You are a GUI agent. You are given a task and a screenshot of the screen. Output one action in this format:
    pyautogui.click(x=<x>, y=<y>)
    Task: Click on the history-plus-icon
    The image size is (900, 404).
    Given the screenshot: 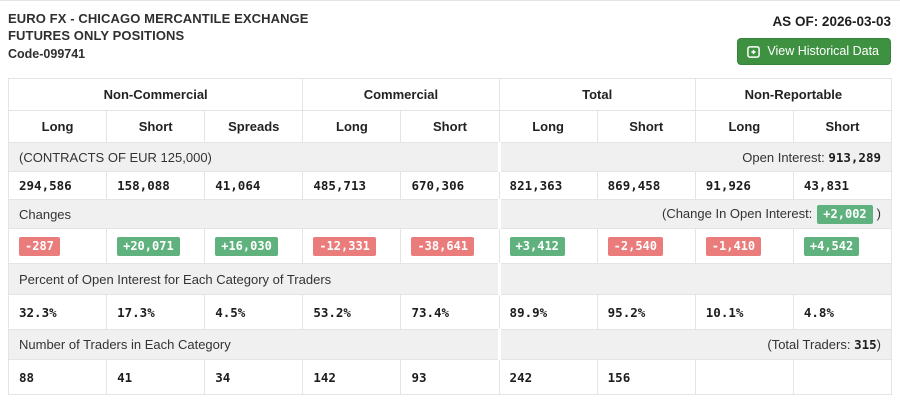 What is the action you would take?
    pyautogui.click(x=754, y=51)
    